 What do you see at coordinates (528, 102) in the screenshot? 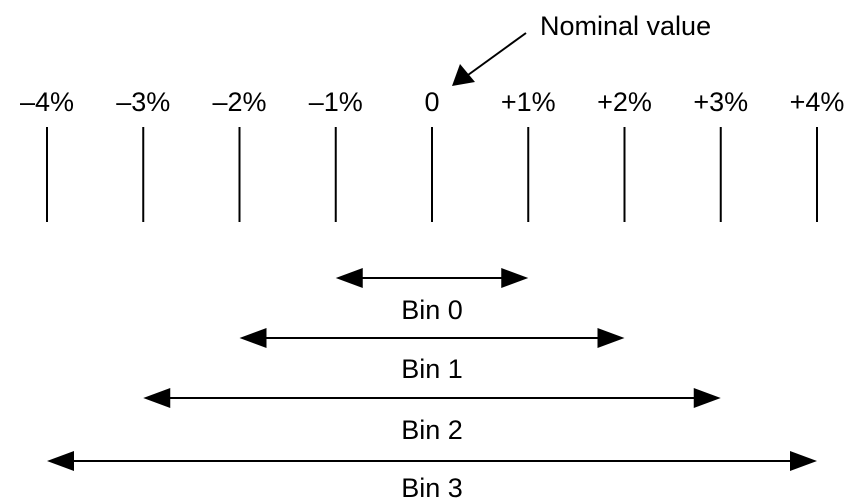
I see `tick-label: +1%` at bounding box center [528, 102].